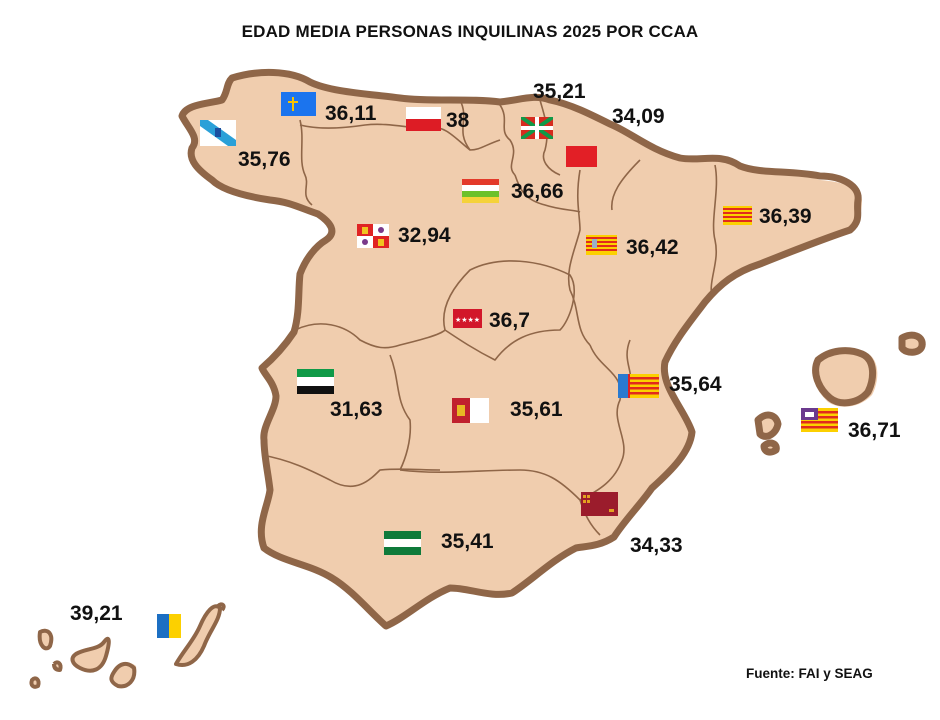  Describe the element at coordinates (351, 113) in the screenshot. I see `value-asturias: 36,11` at that location.